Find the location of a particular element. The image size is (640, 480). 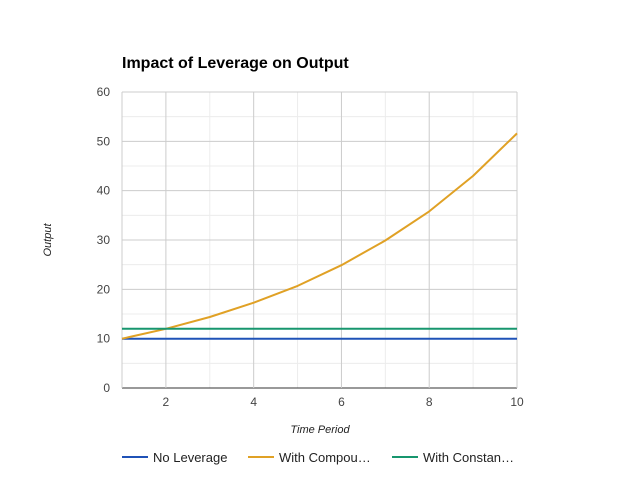

legend-item-label: No Leverage is located at coordinates (190, 457).